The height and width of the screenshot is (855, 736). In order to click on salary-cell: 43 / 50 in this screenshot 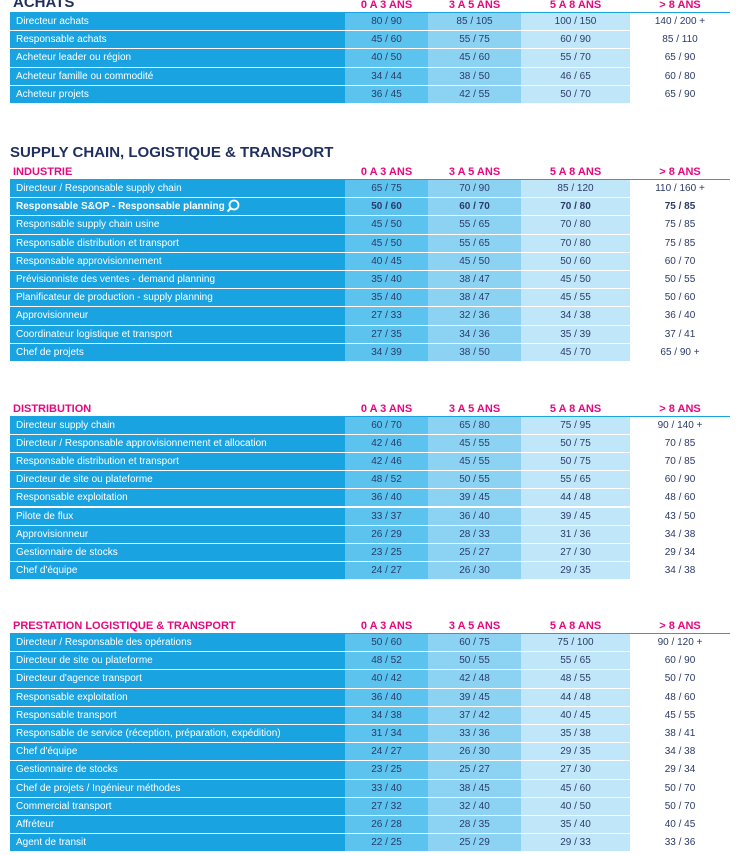, I will do `click(680, 516)`.